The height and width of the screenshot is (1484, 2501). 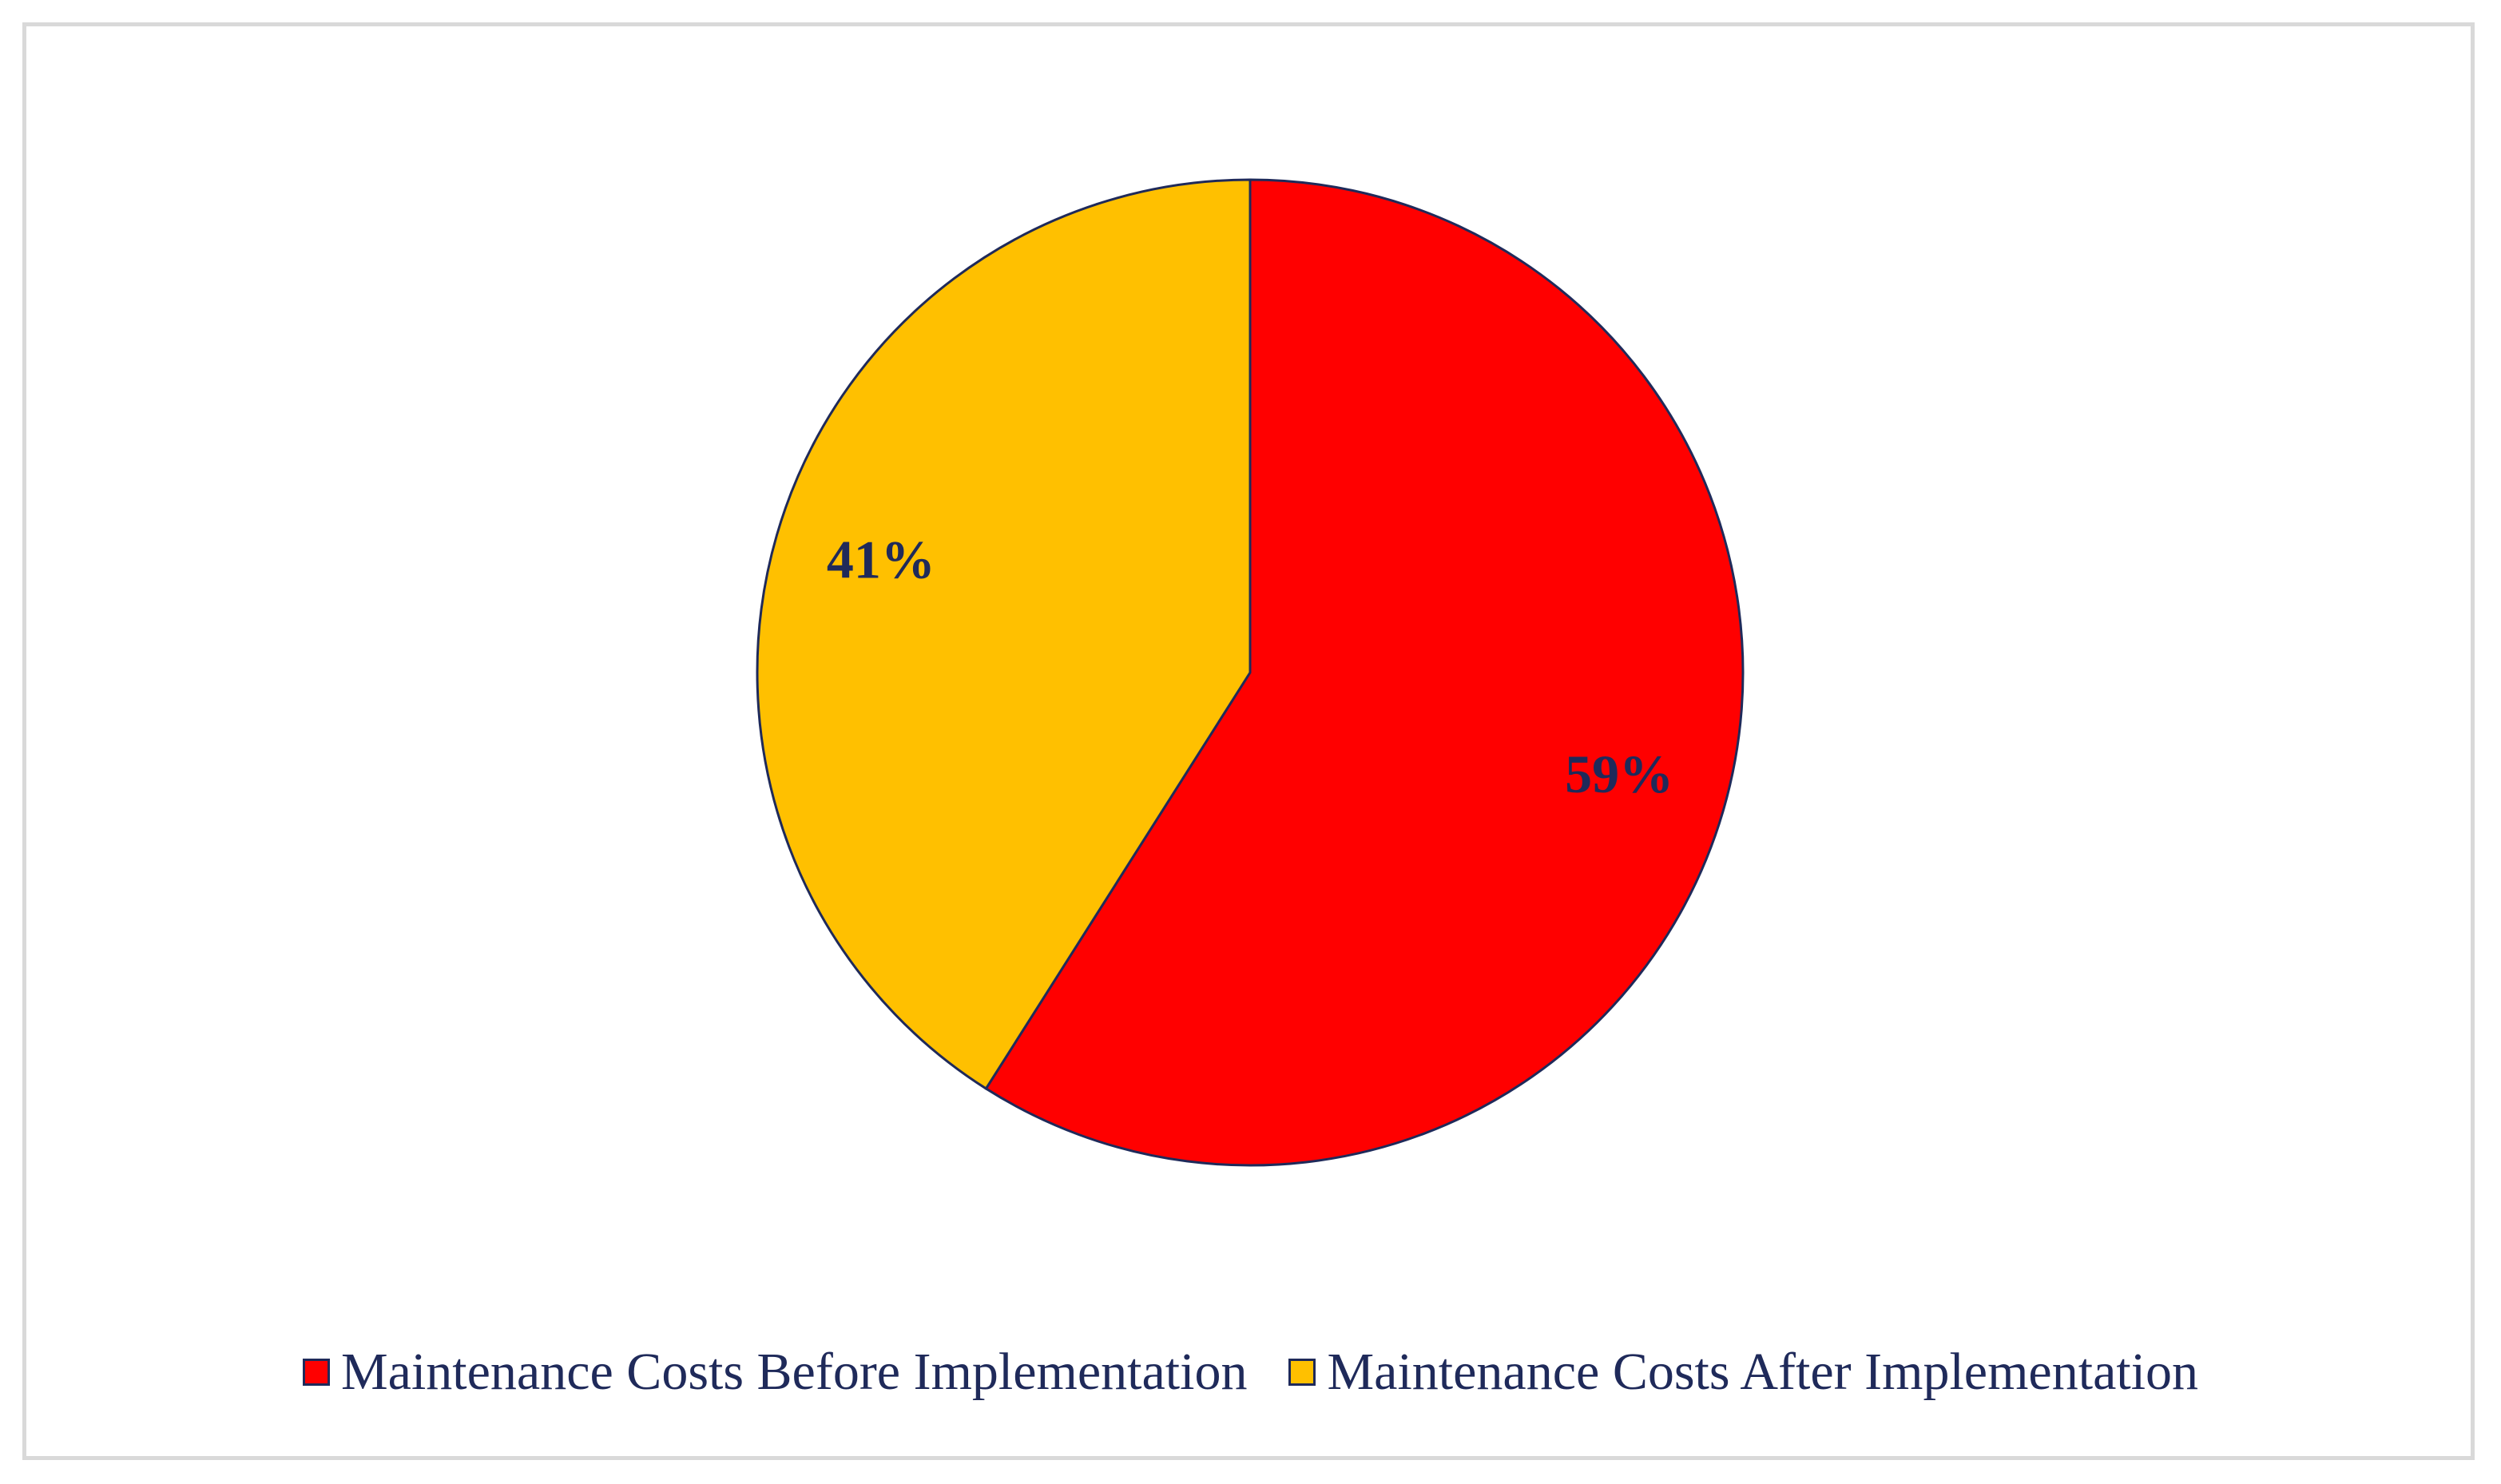 I want to click on pie-slice-label-2: 41%, so click(x=881, y=559).